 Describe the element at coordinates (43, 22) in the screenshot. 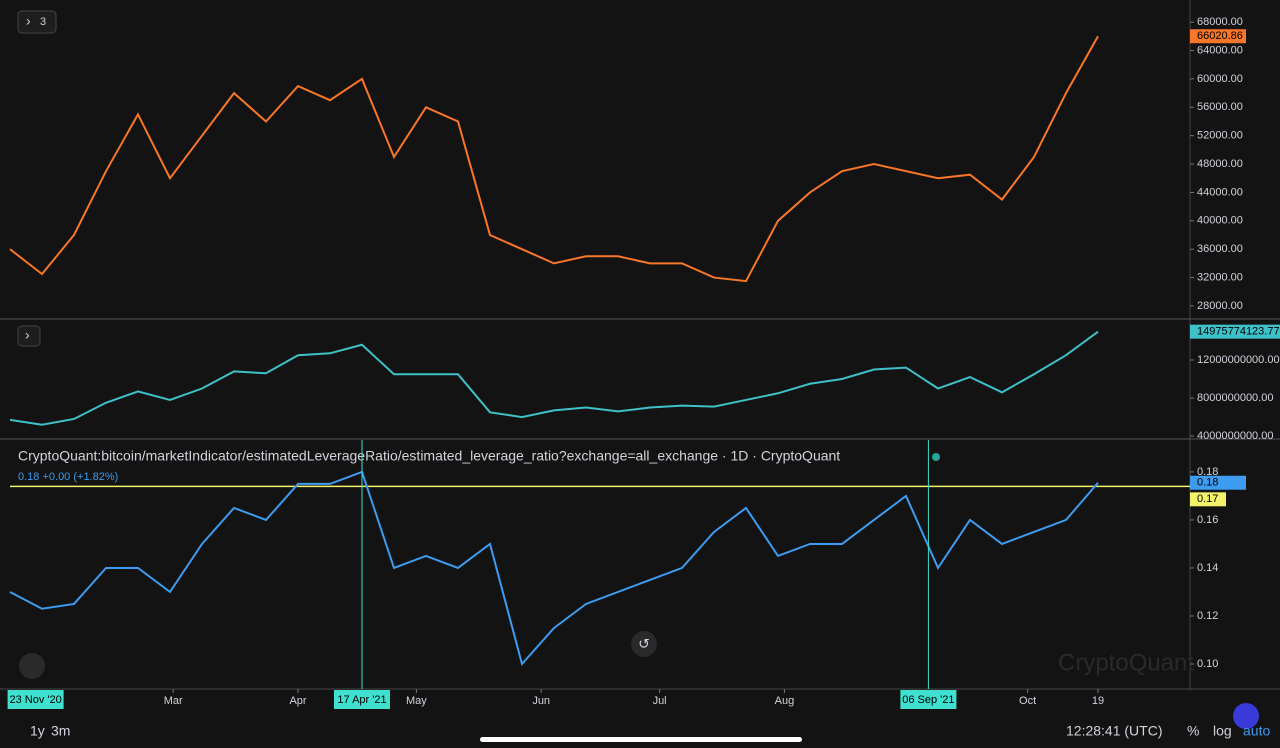

I see `series-count: 3` at that location.